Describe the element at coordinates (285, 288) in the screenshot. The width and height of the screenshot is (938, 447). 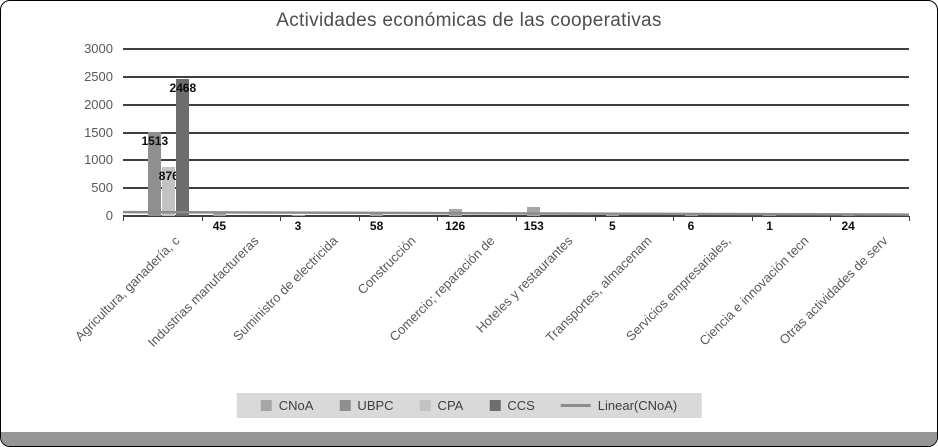
I see `x-category-label-3: Suministro de electricida` at that location.